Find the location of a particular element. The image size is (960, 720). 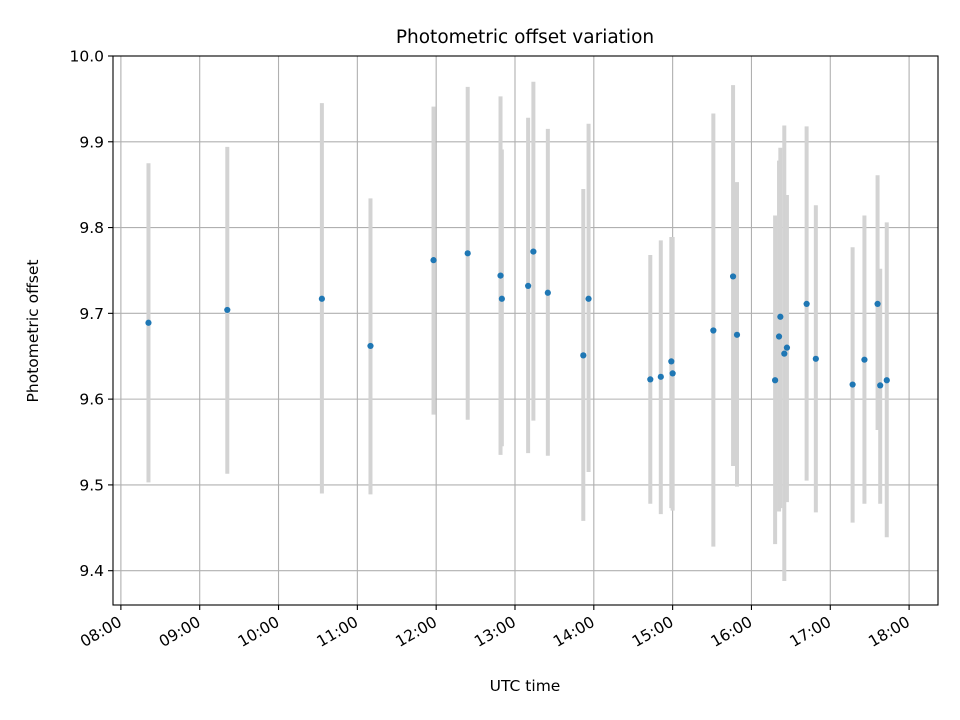

y-tick-label: 9.4 is located at coordinates (91, 571).